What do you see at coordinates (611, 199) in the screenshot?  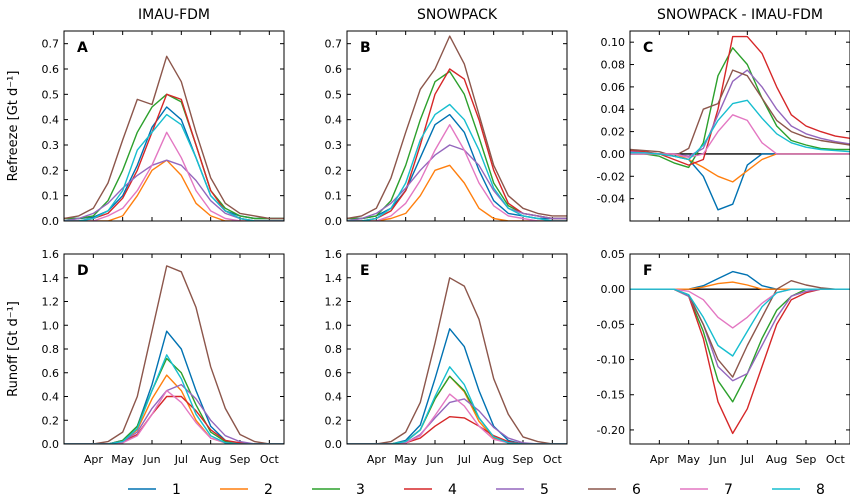 I see `y-tick-label: -0.04` at bounding box center [611, 199].